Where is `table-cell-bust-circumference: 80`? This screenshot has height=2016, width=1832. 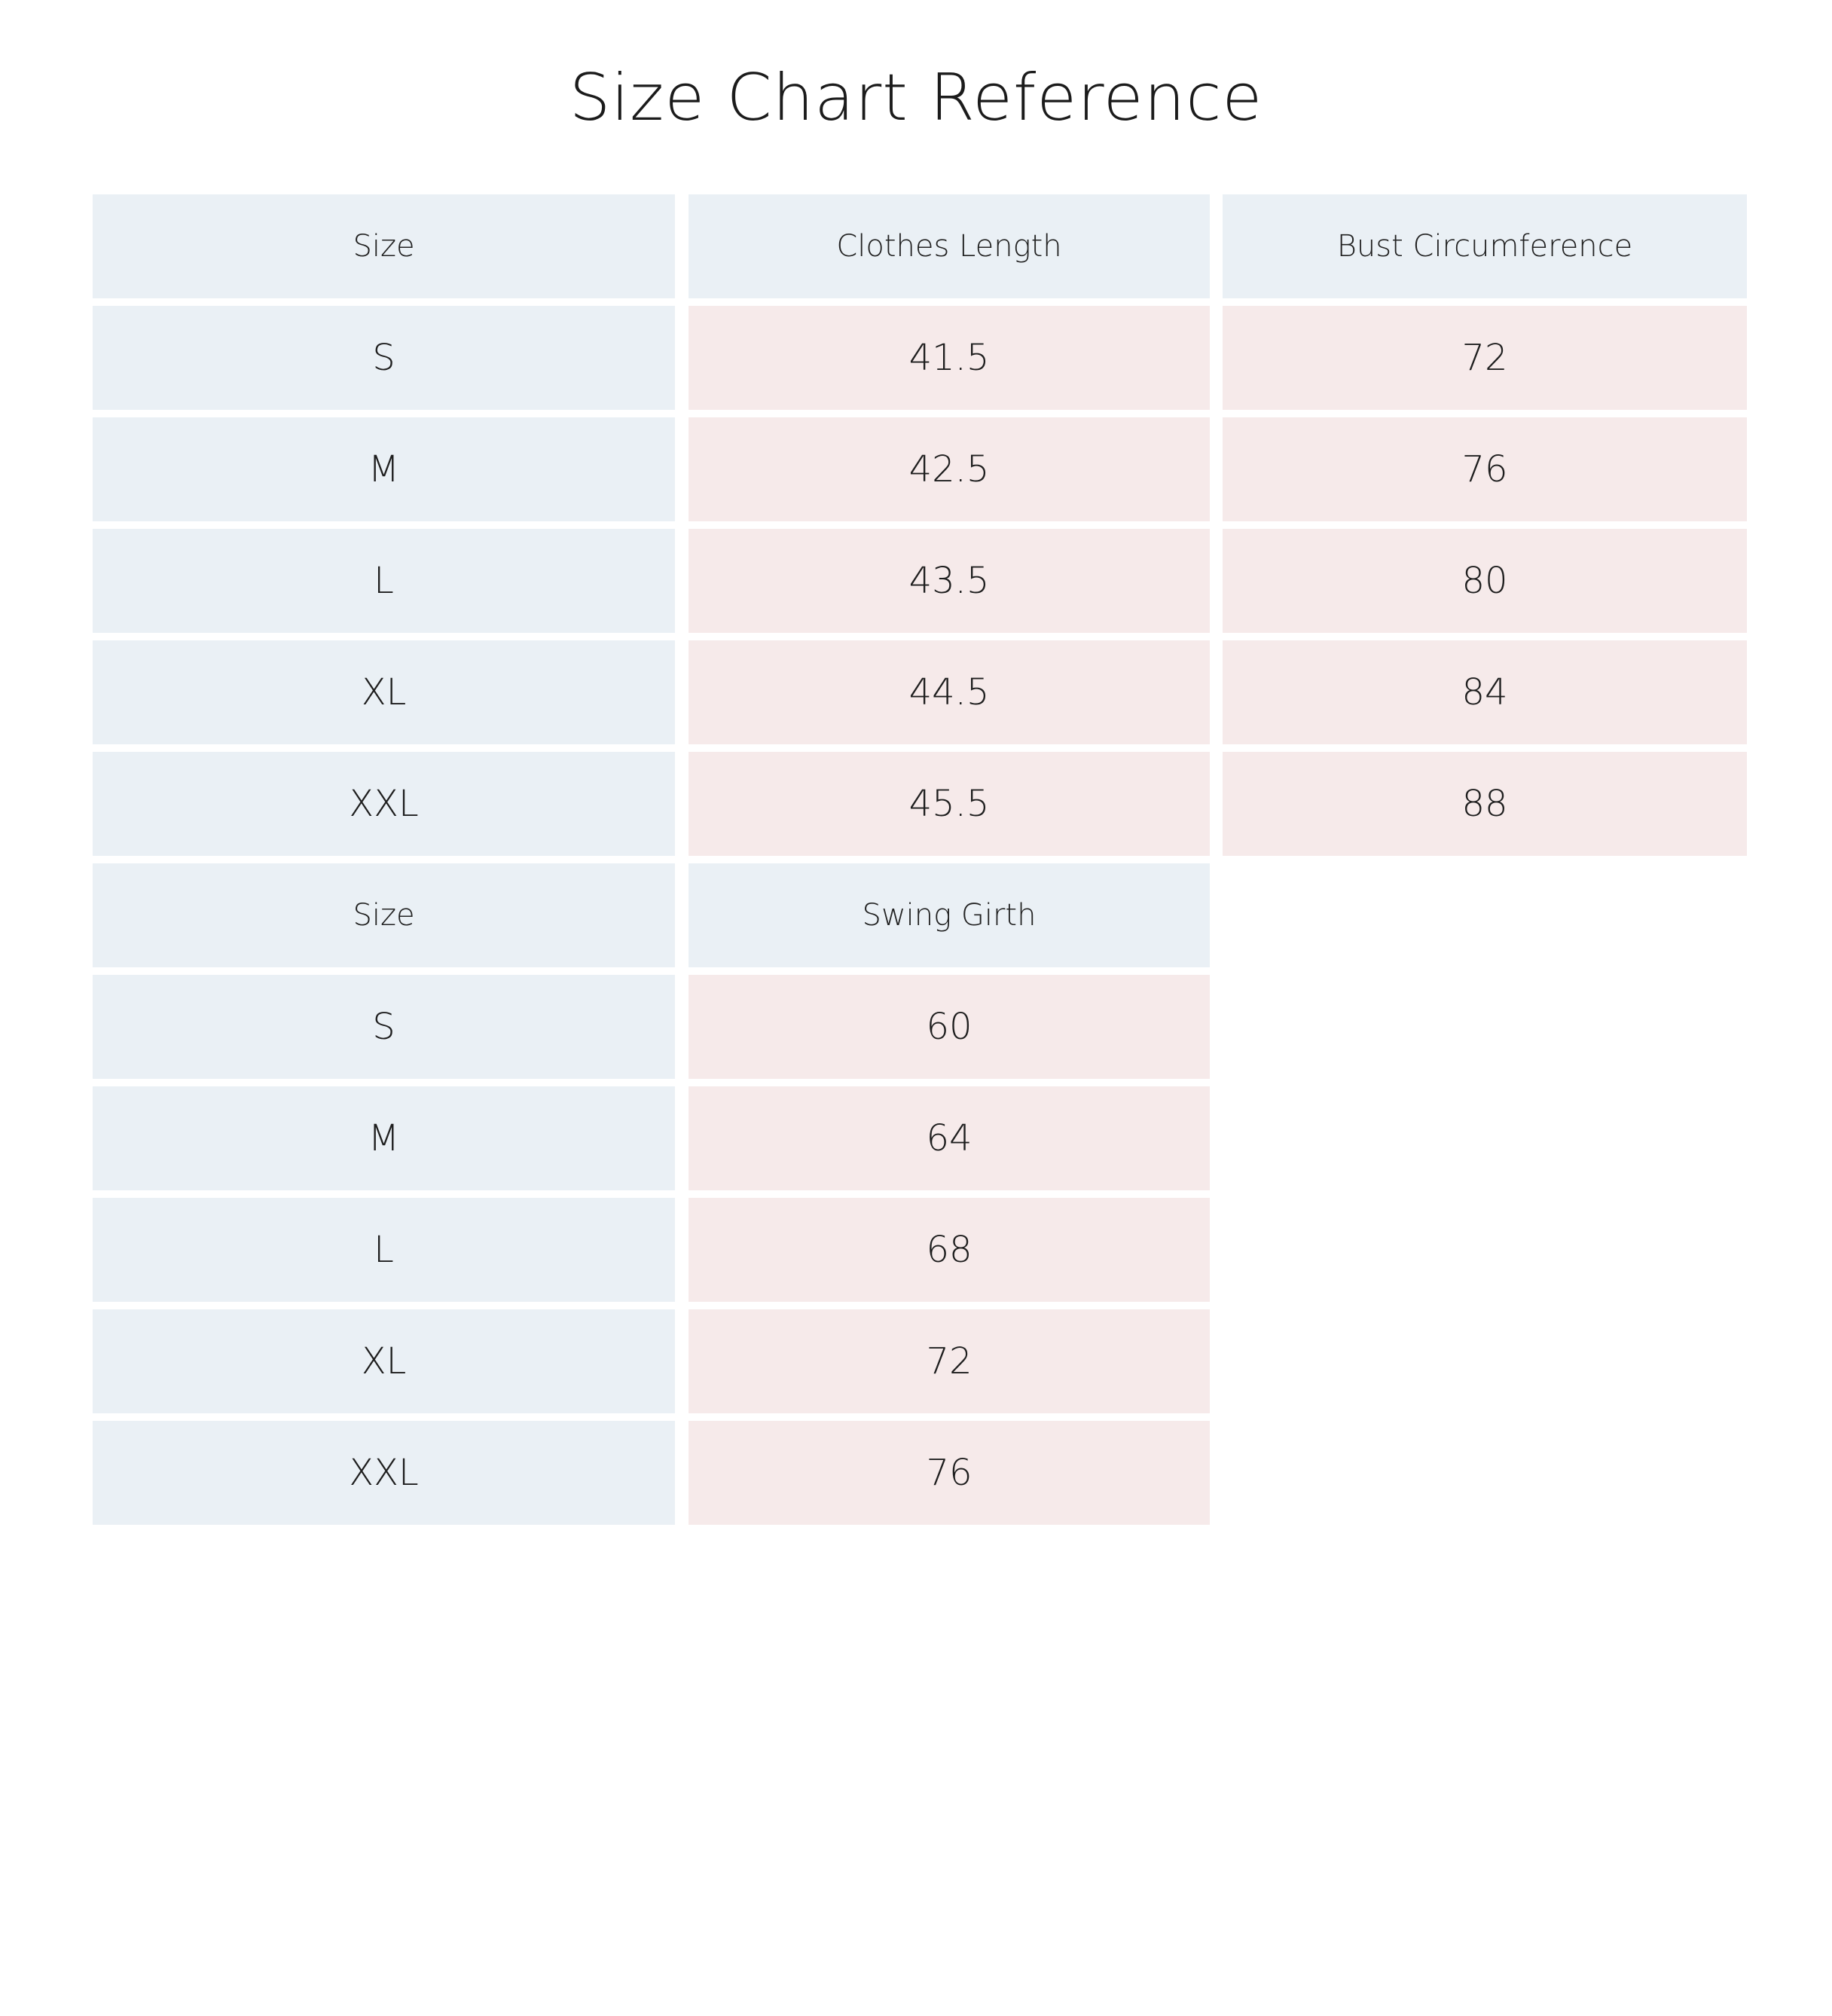
table-cell-bust-circumference: 80 is located at coordinates (1485, 581).